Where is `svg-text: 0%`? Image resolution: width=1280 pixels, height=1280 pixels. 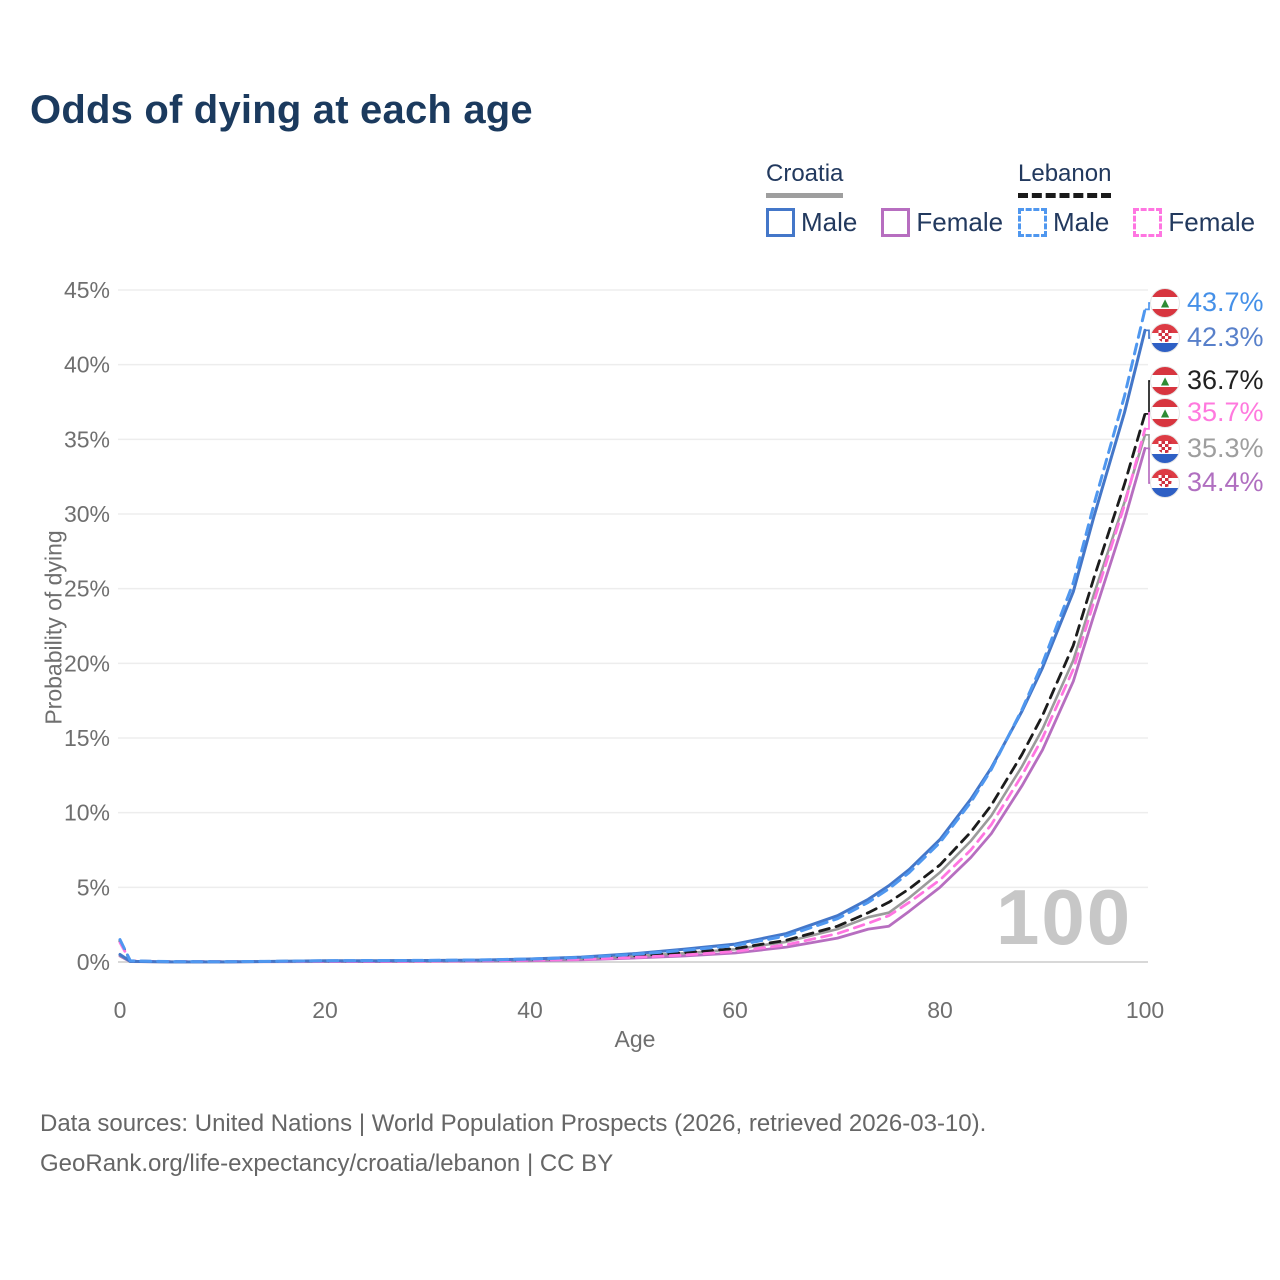
svg-text: 0% is located at coordinates (93, 962).